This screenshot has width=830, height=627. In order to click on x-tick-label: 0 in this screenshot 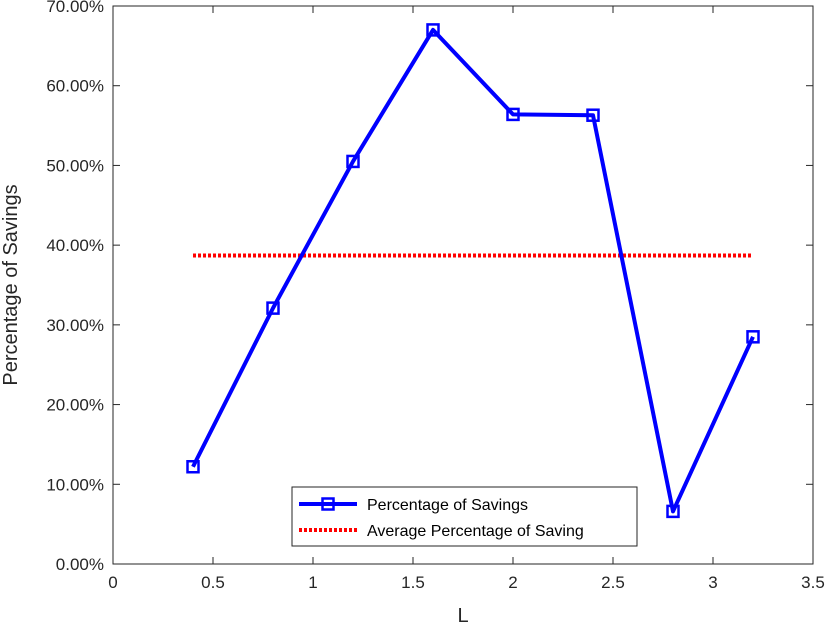, I will do `click(112, 582)`.